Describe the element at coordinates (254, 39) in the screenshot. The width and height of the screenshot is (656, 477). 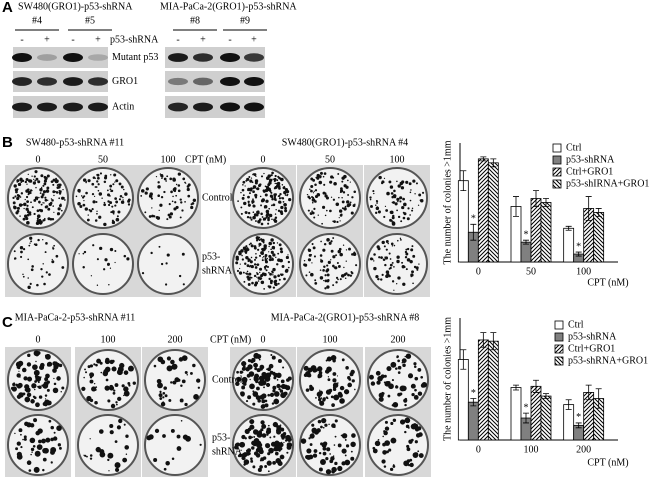
I see `lane-label: +` at that location.